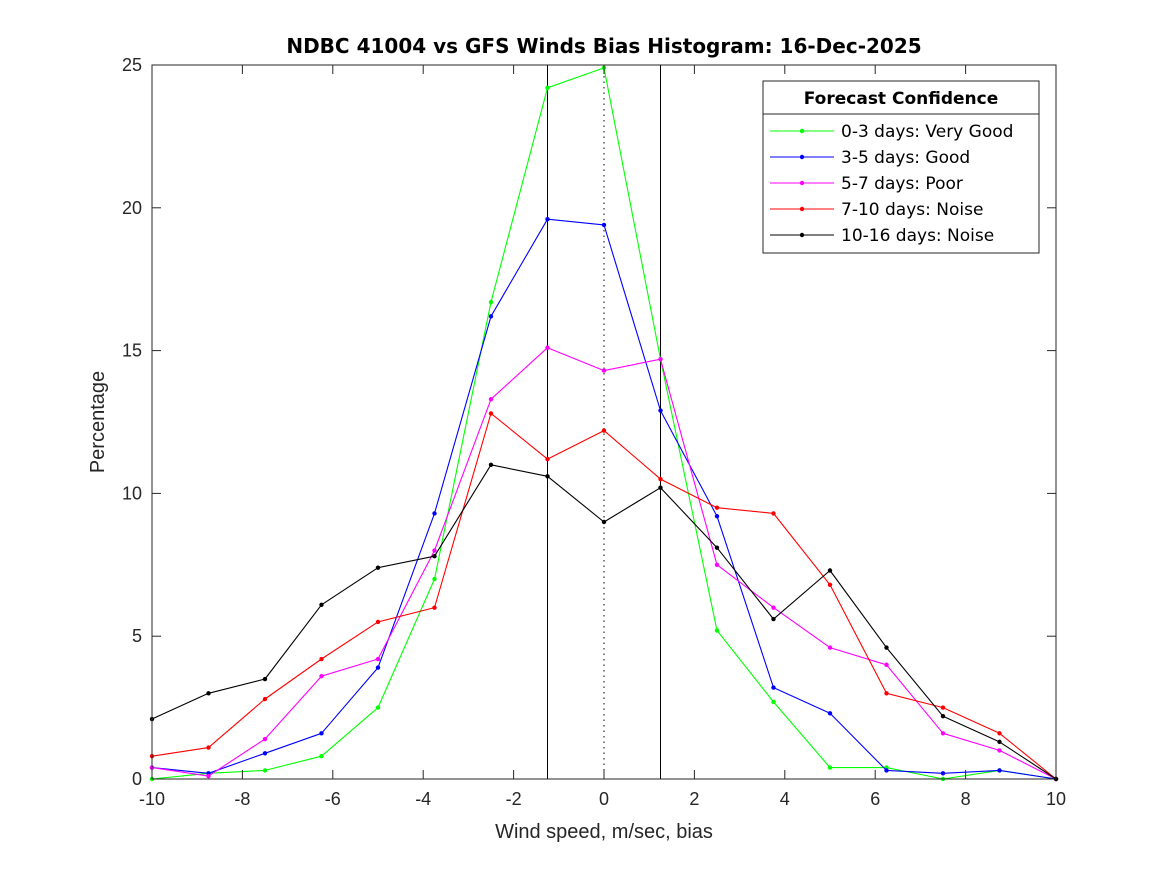 This screenshot has height=875, width=1167. What do you see at coordinates (1056, 799) in the screenshot?
I see `x-tick-label: 10` at bounding box center [1056, 799].